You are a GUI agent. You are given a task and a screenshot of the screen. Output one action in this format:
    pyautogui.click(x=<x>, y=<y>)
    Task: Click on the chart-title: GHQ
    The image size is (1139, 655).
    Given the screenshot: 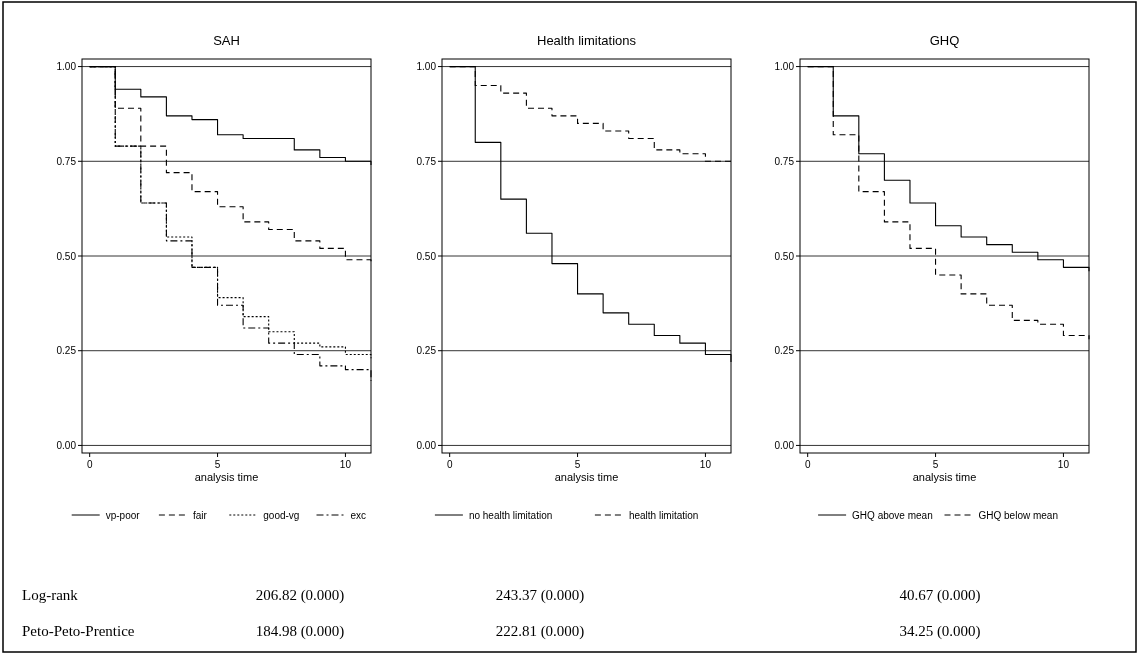 What is the action you would take?
    pyautogui.click(x=944, y=40)
    